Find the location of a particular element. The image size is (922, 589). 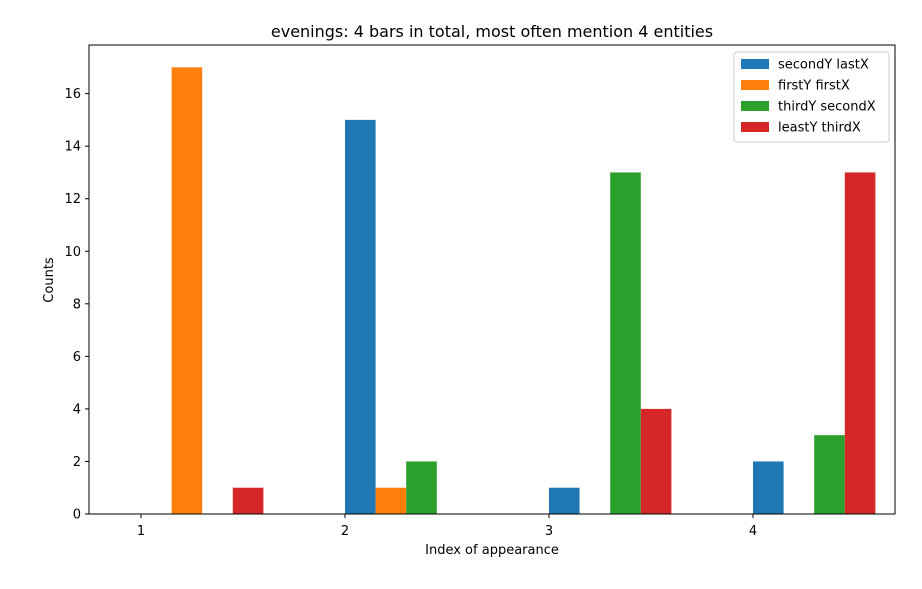

x-tick-label: 1 is located at coordinates (141, 531).